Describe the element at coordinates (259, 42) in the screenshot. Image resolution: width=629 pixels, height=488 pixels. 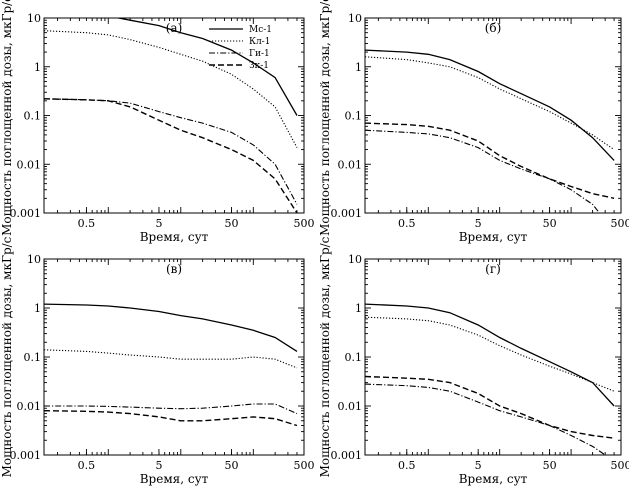
I see `legend-label: Кл-1` at that location.